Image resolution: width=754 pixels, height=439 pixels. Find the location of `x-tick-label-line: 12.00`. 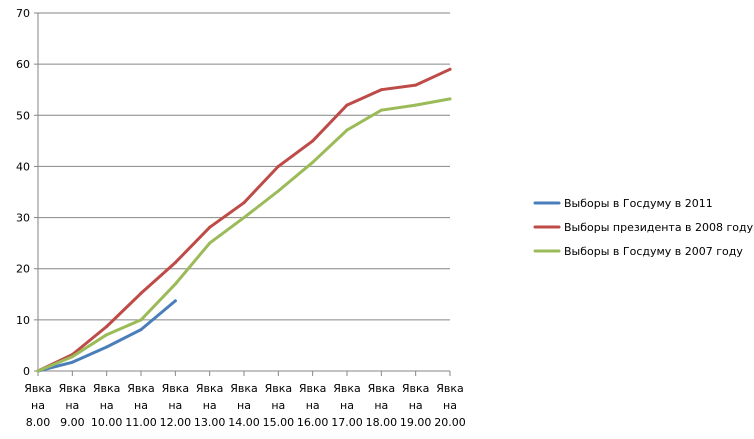

x-tick-label-line: 12.00 is located at coordinates (176, 422).